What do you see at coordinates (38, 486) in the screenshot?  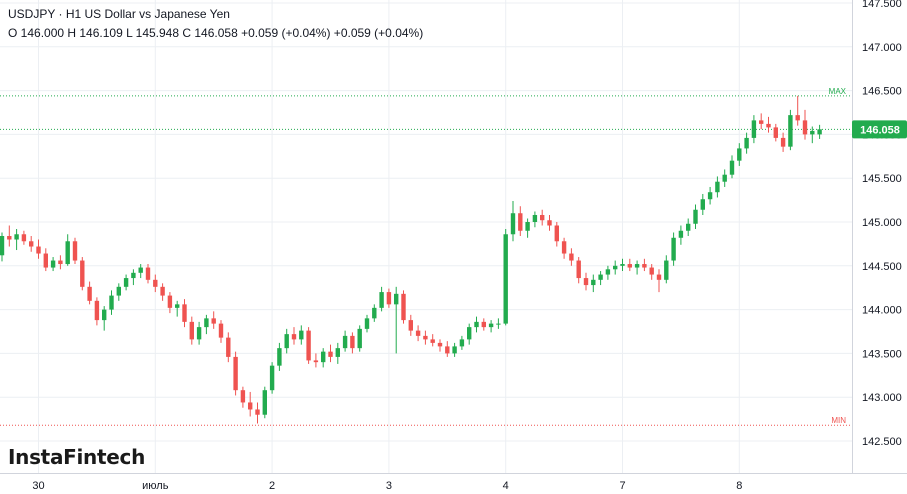 I see `time-tick-label: 30` at bounding box center [38, 486].